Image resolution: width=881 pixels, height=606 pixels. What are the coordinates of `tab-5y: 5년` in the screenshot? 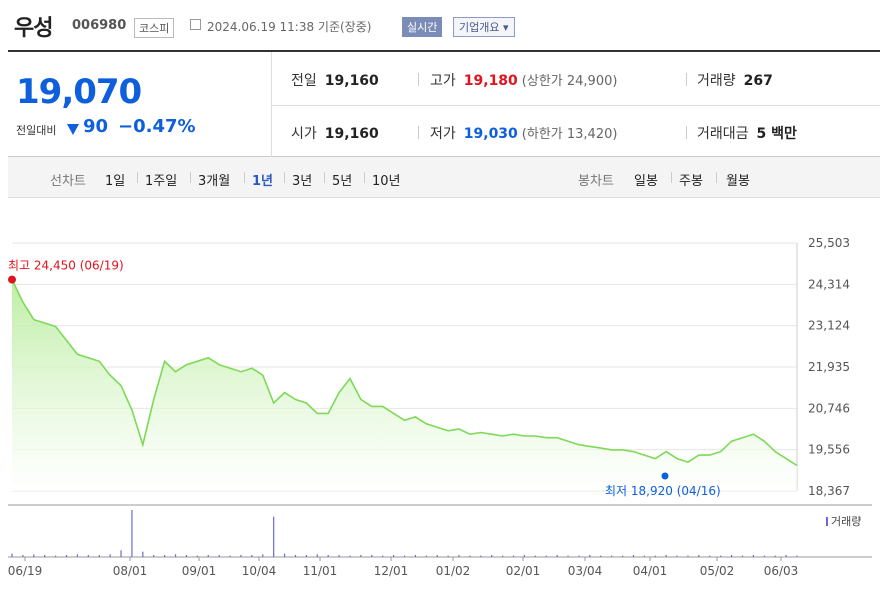 It's located at (342, 181).